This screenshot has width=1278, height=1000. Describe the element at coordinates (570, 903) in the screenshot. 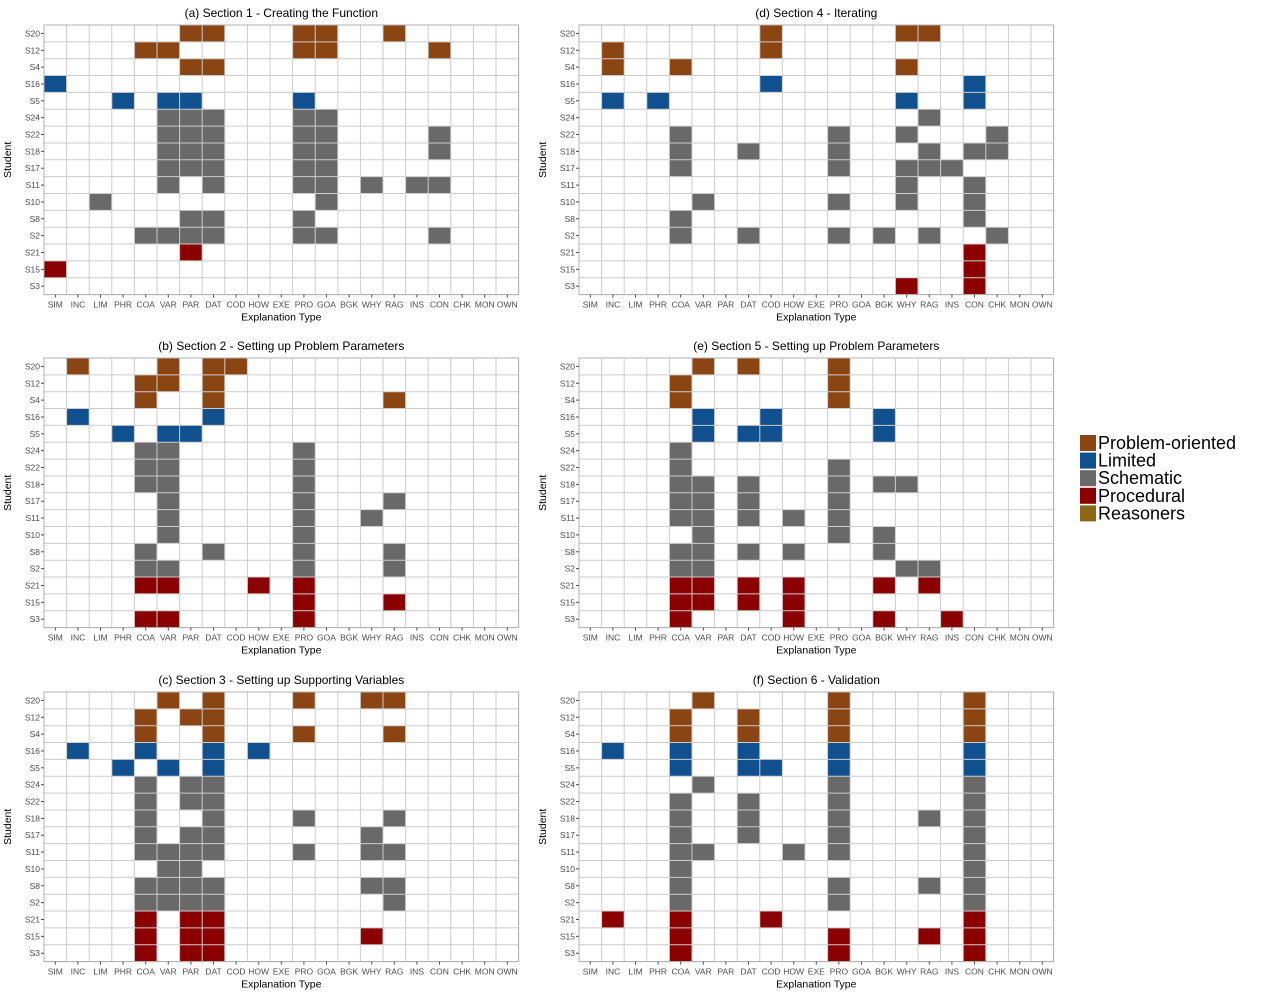

I see `y-tick-label: S2` at that location.